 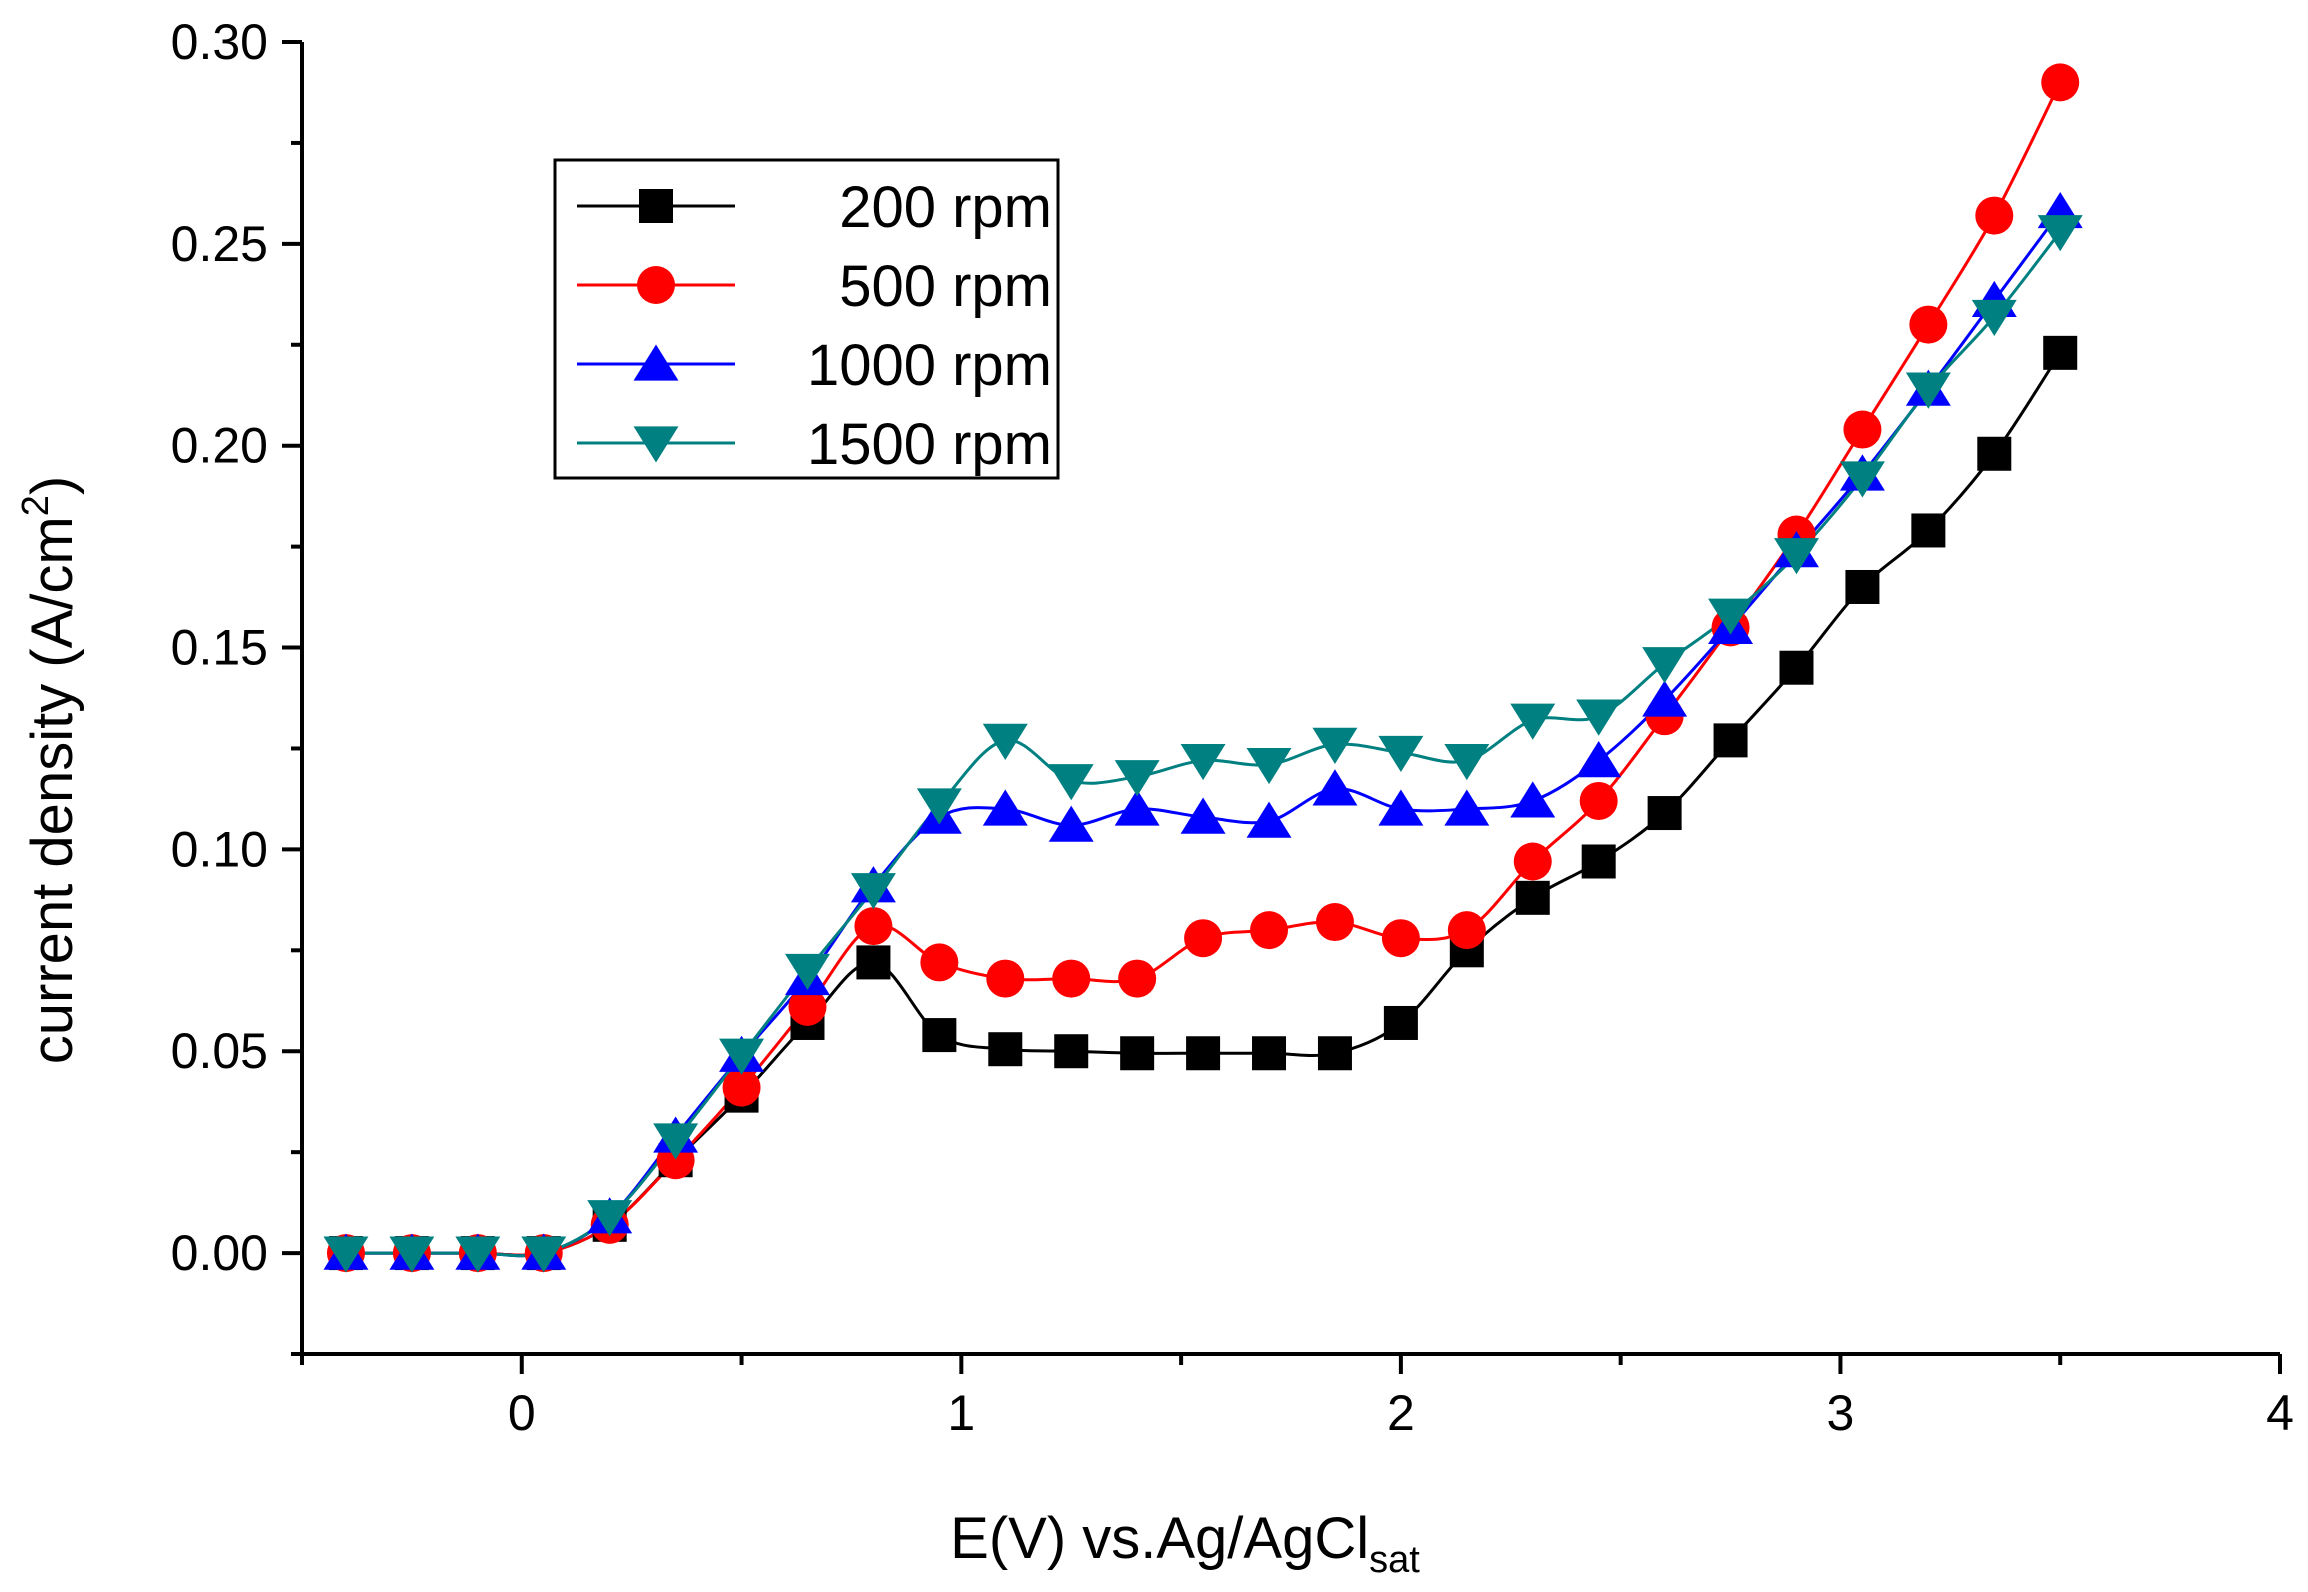 I want to click on legend: 200 rpm 500 rpm 1000 rpm 1500 rpm, so click(x=806, y=319).